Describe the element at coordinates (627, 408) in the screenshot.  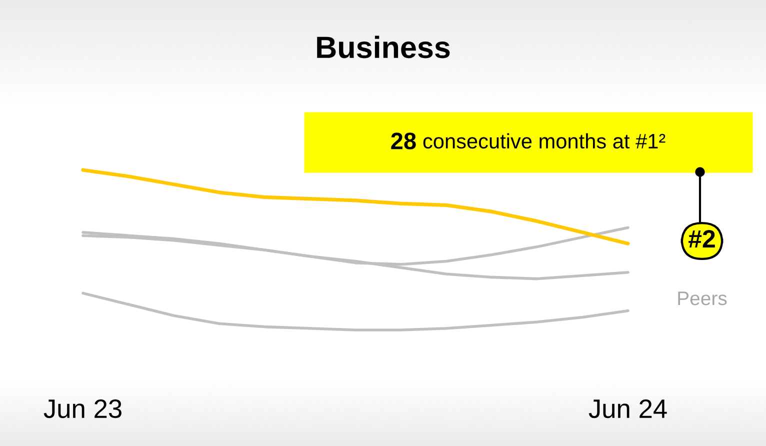
I see `x-tick-label: Jun 24` at that location.